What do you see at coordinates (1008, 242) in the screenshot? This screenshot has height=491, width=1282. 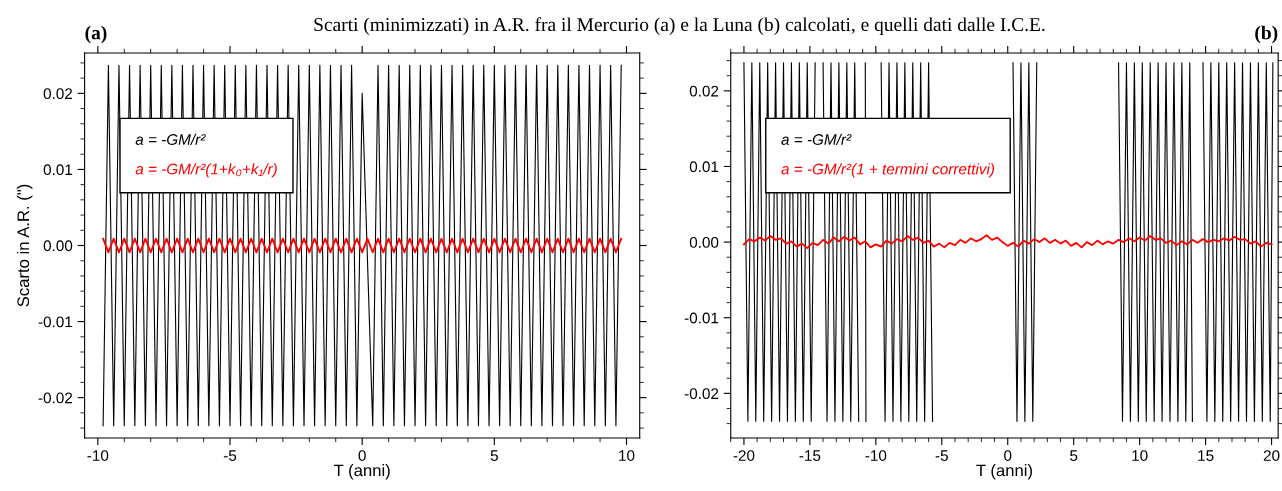 I see `line-series` at bounding box center [1008, 242].